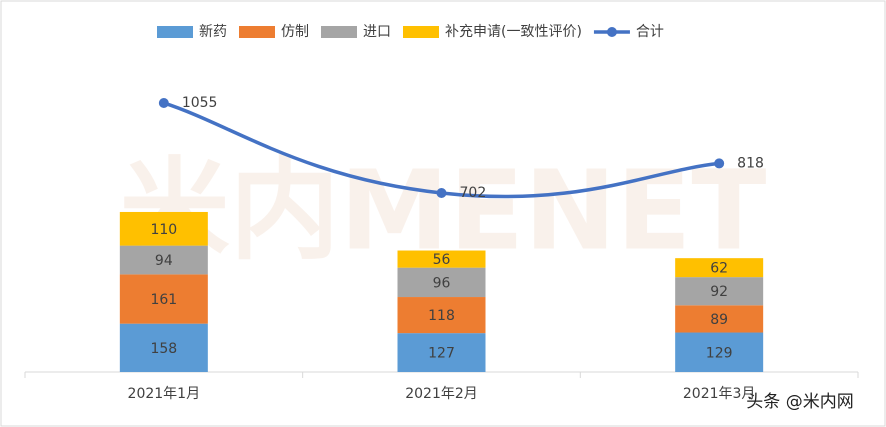 The height and width of the screenshot is (427, 886). I want to click on data-label: 161, so click(163, 300).